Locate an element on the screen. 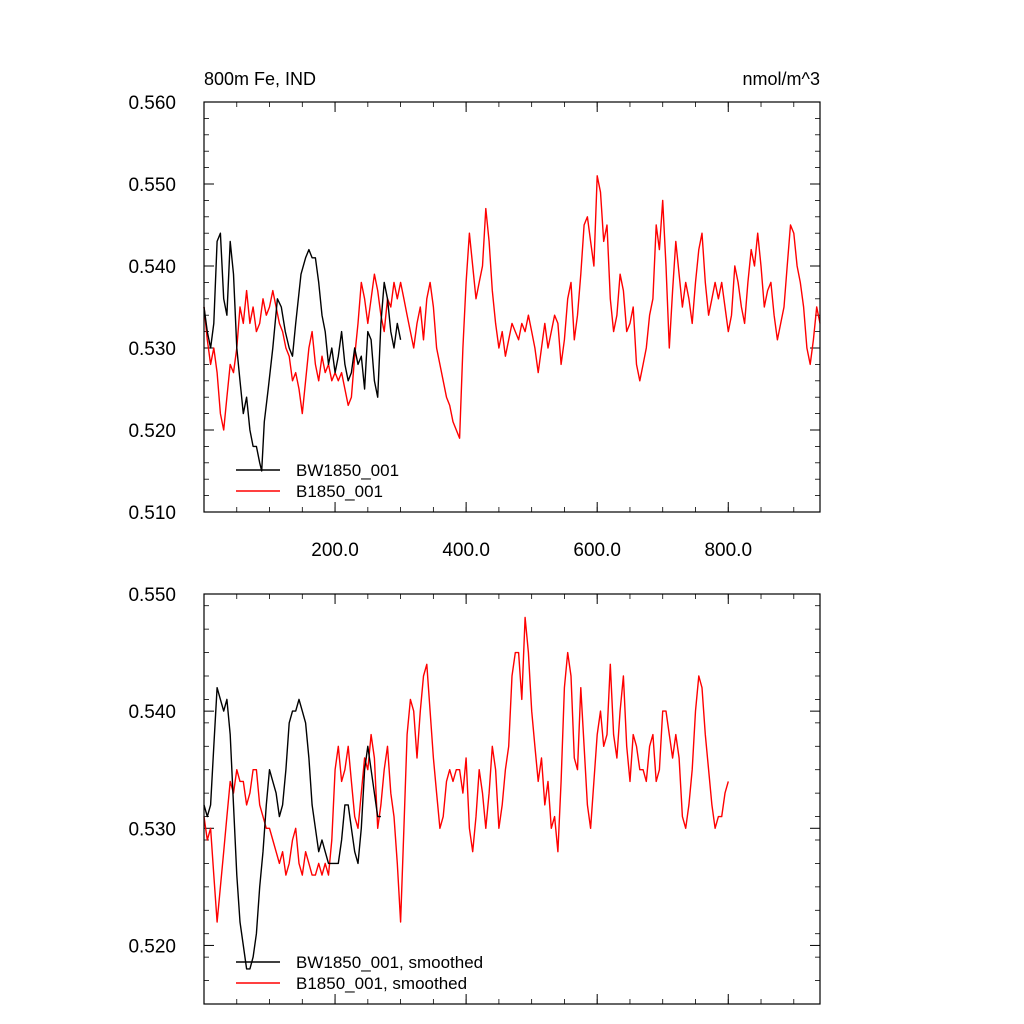  series-line-bw1850-001-smoothed is located at coordinates (292, 828).